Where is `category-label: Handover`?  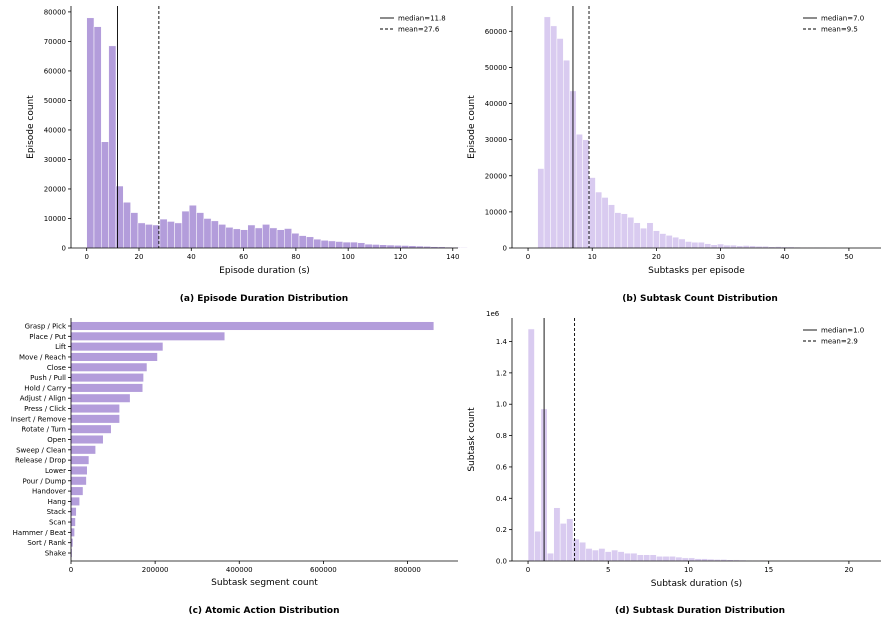 category-label: Handover is located at coordinates (49, 492).